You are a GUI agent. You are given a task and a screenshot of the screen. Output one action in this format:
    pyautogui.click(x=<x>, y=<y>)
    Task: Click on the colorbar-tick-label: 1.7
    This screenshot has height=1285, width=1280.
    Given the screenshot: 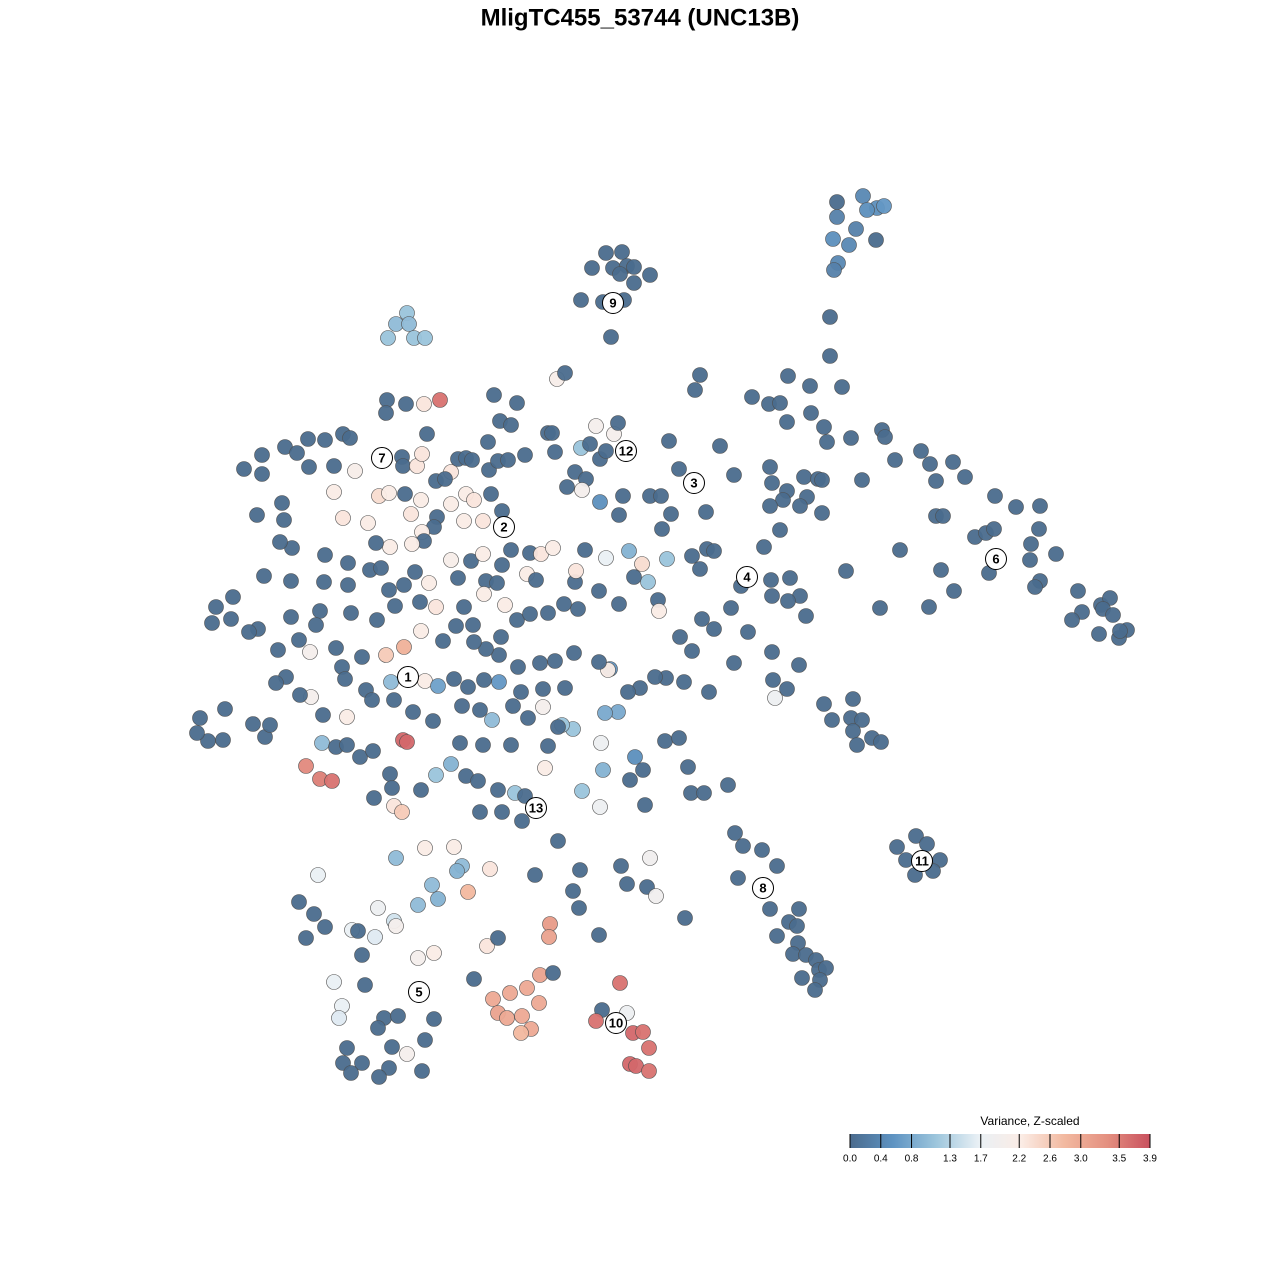 What is the action you would take?
    pyautogui.click(x=981, y=1159)
    